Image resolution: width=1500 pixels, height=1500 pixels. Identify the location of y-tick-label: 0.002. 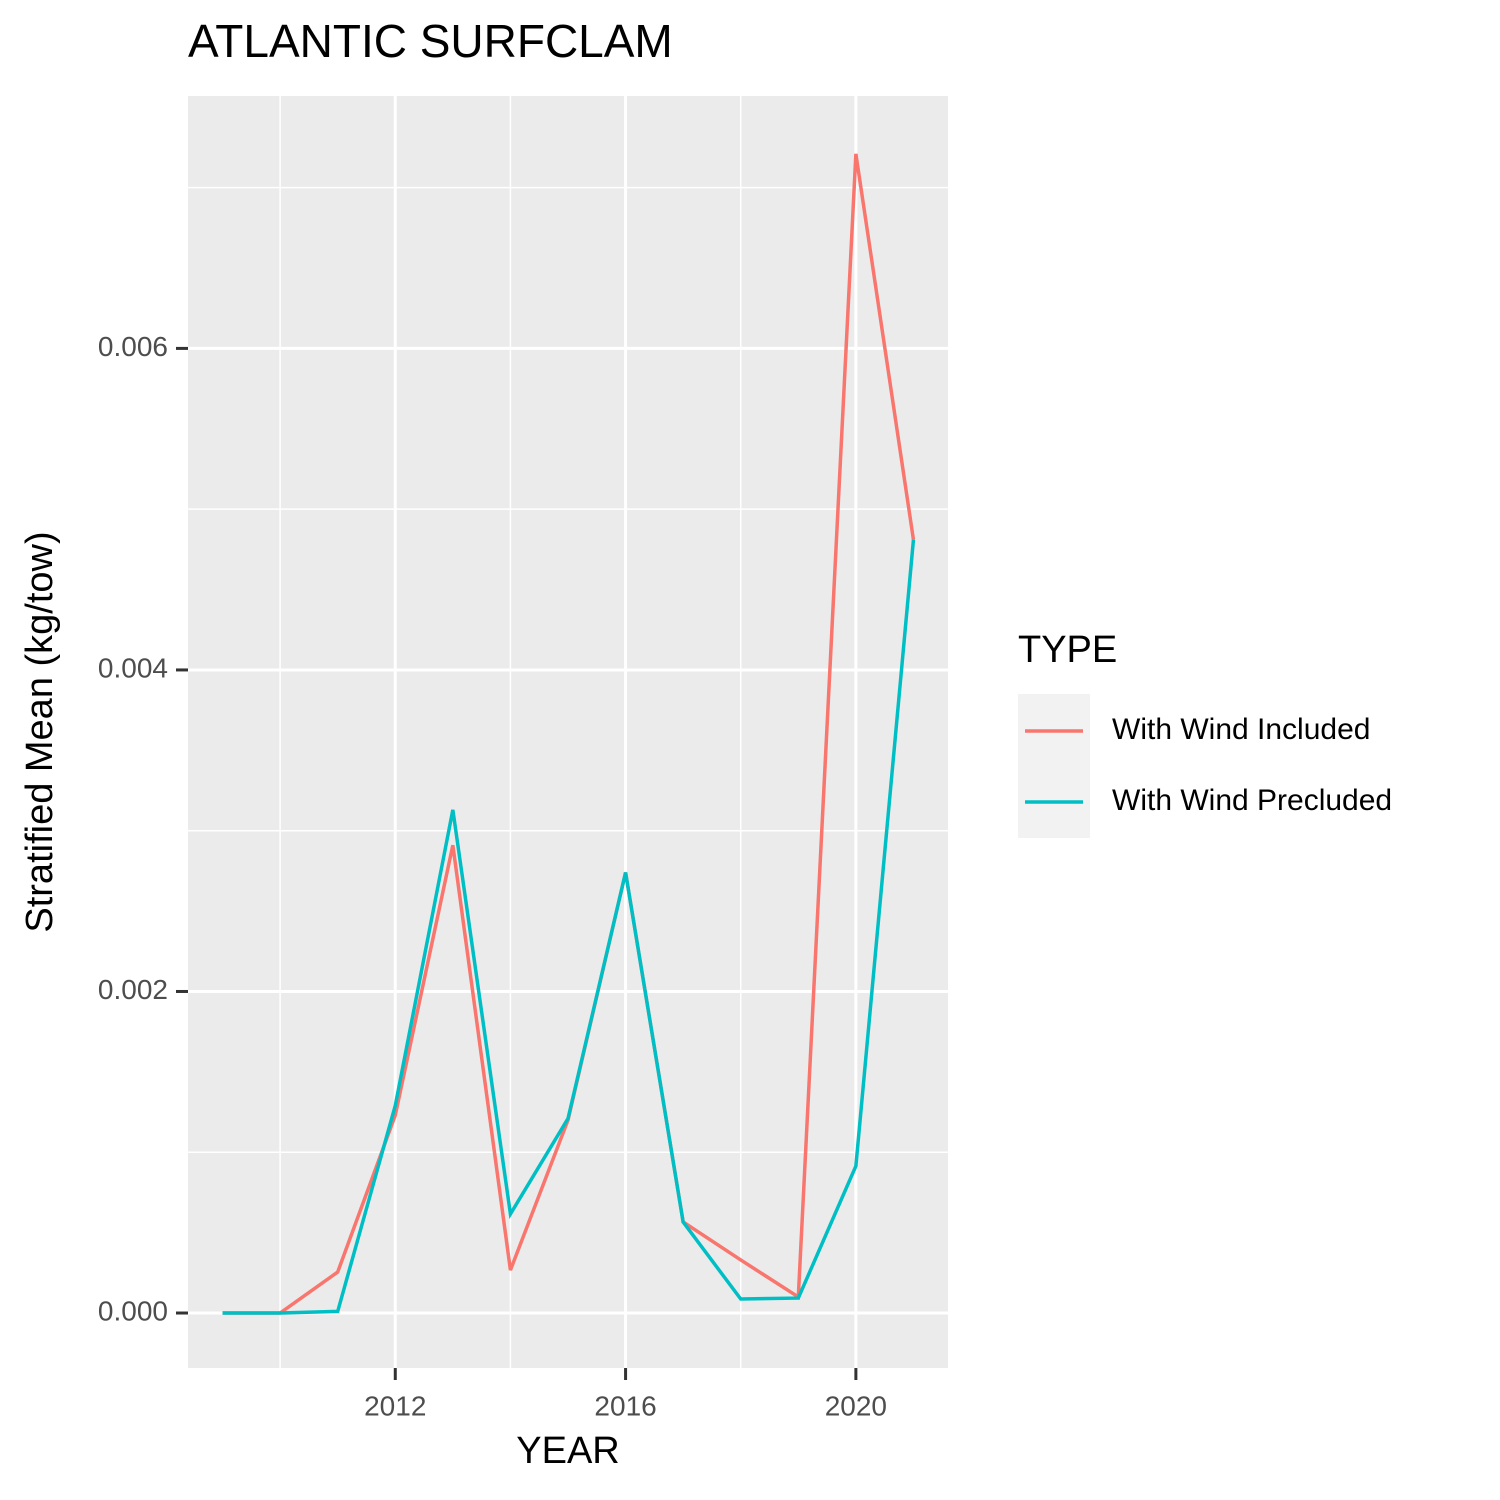
(133, 989).